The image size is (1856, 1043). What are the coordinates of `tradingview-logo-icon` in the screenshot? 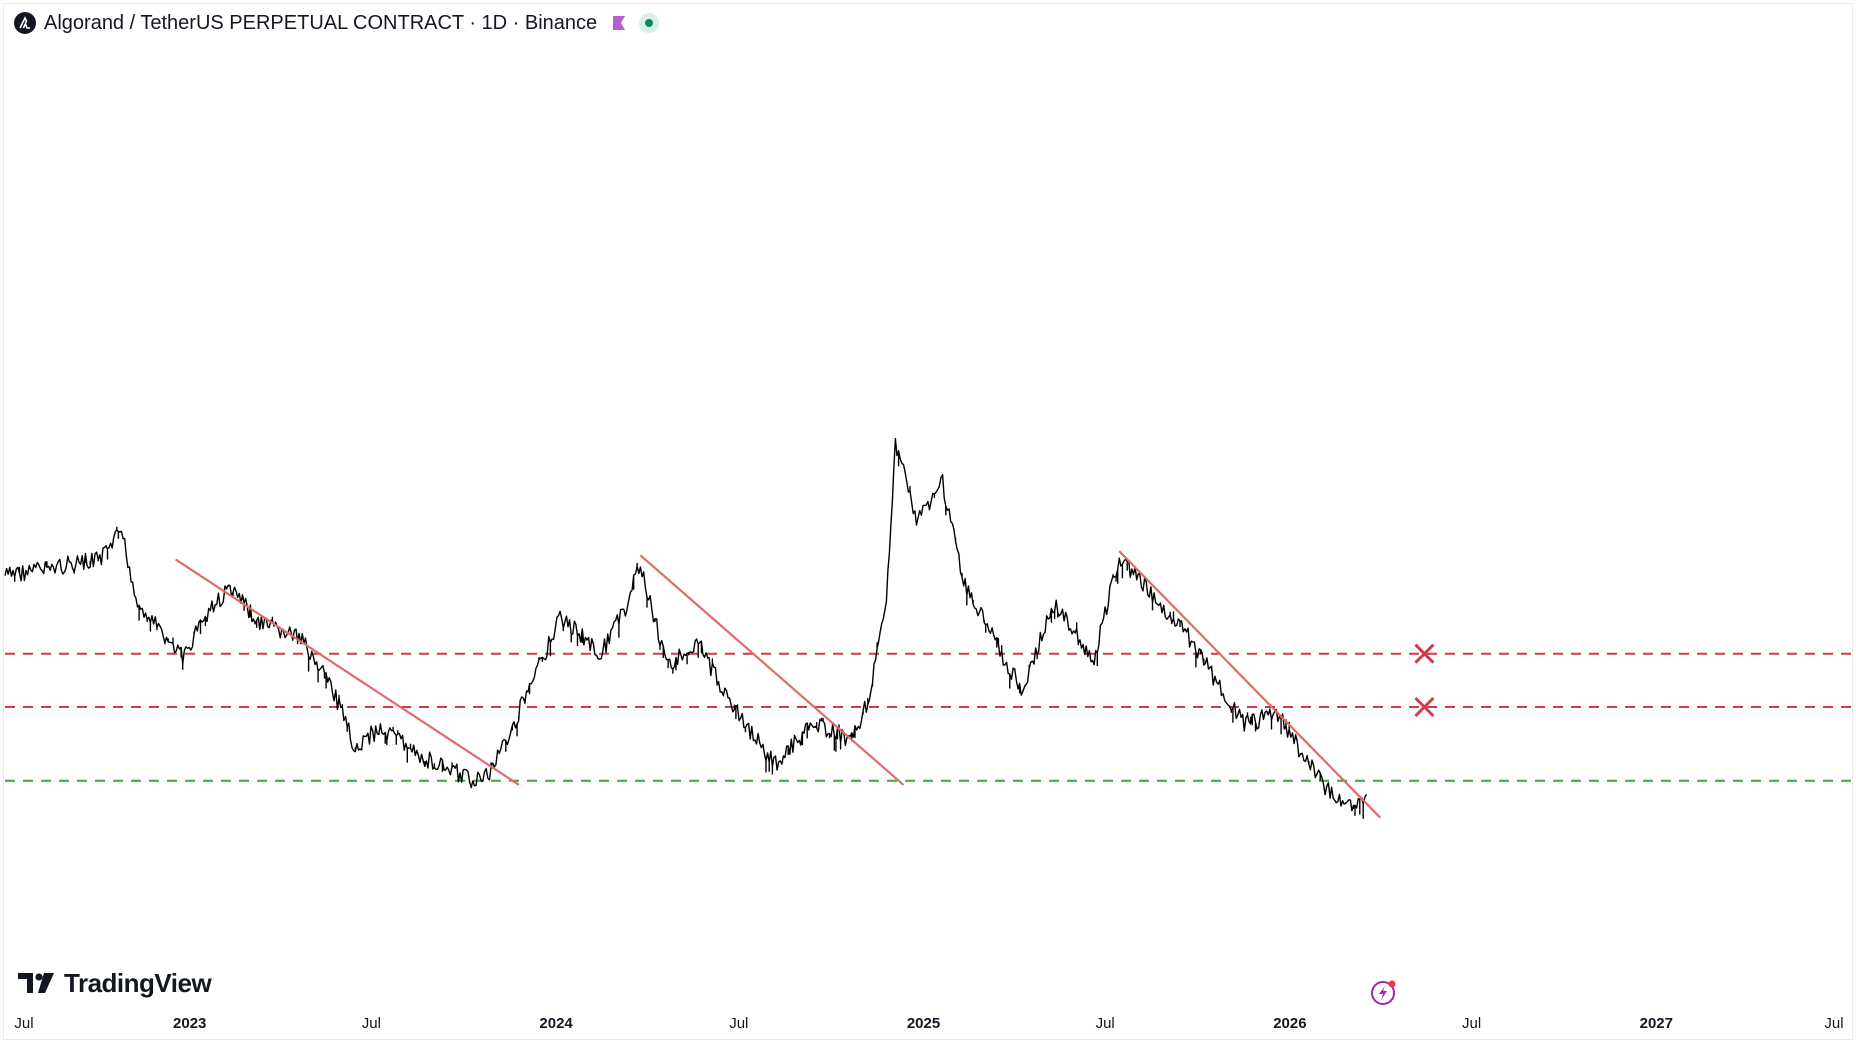 It's located at (36, 983).